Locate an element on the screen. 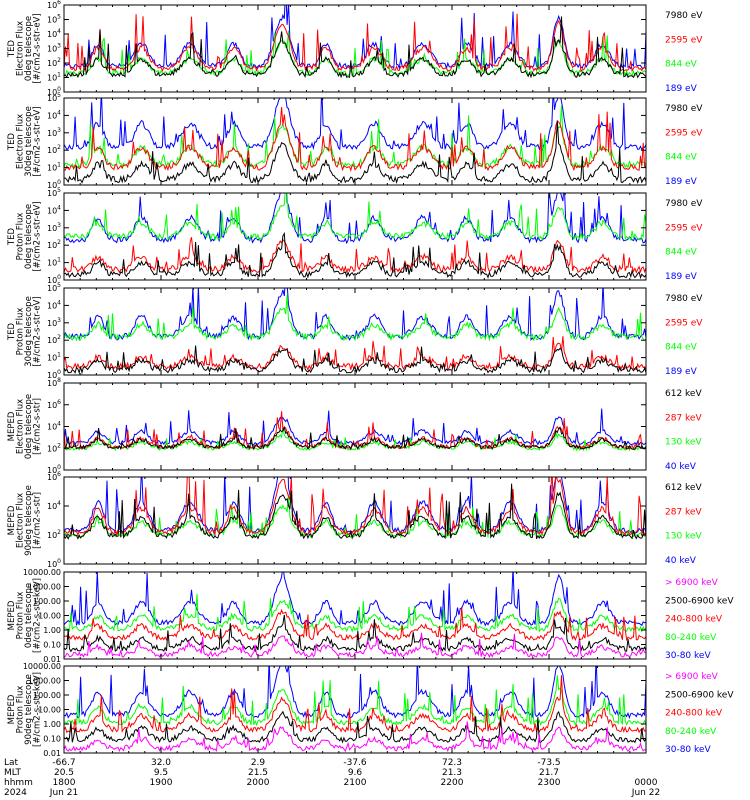 This screenshot has width=750, height=800. y-tick-label: 1000.00 is located at coordinates (44, 587).